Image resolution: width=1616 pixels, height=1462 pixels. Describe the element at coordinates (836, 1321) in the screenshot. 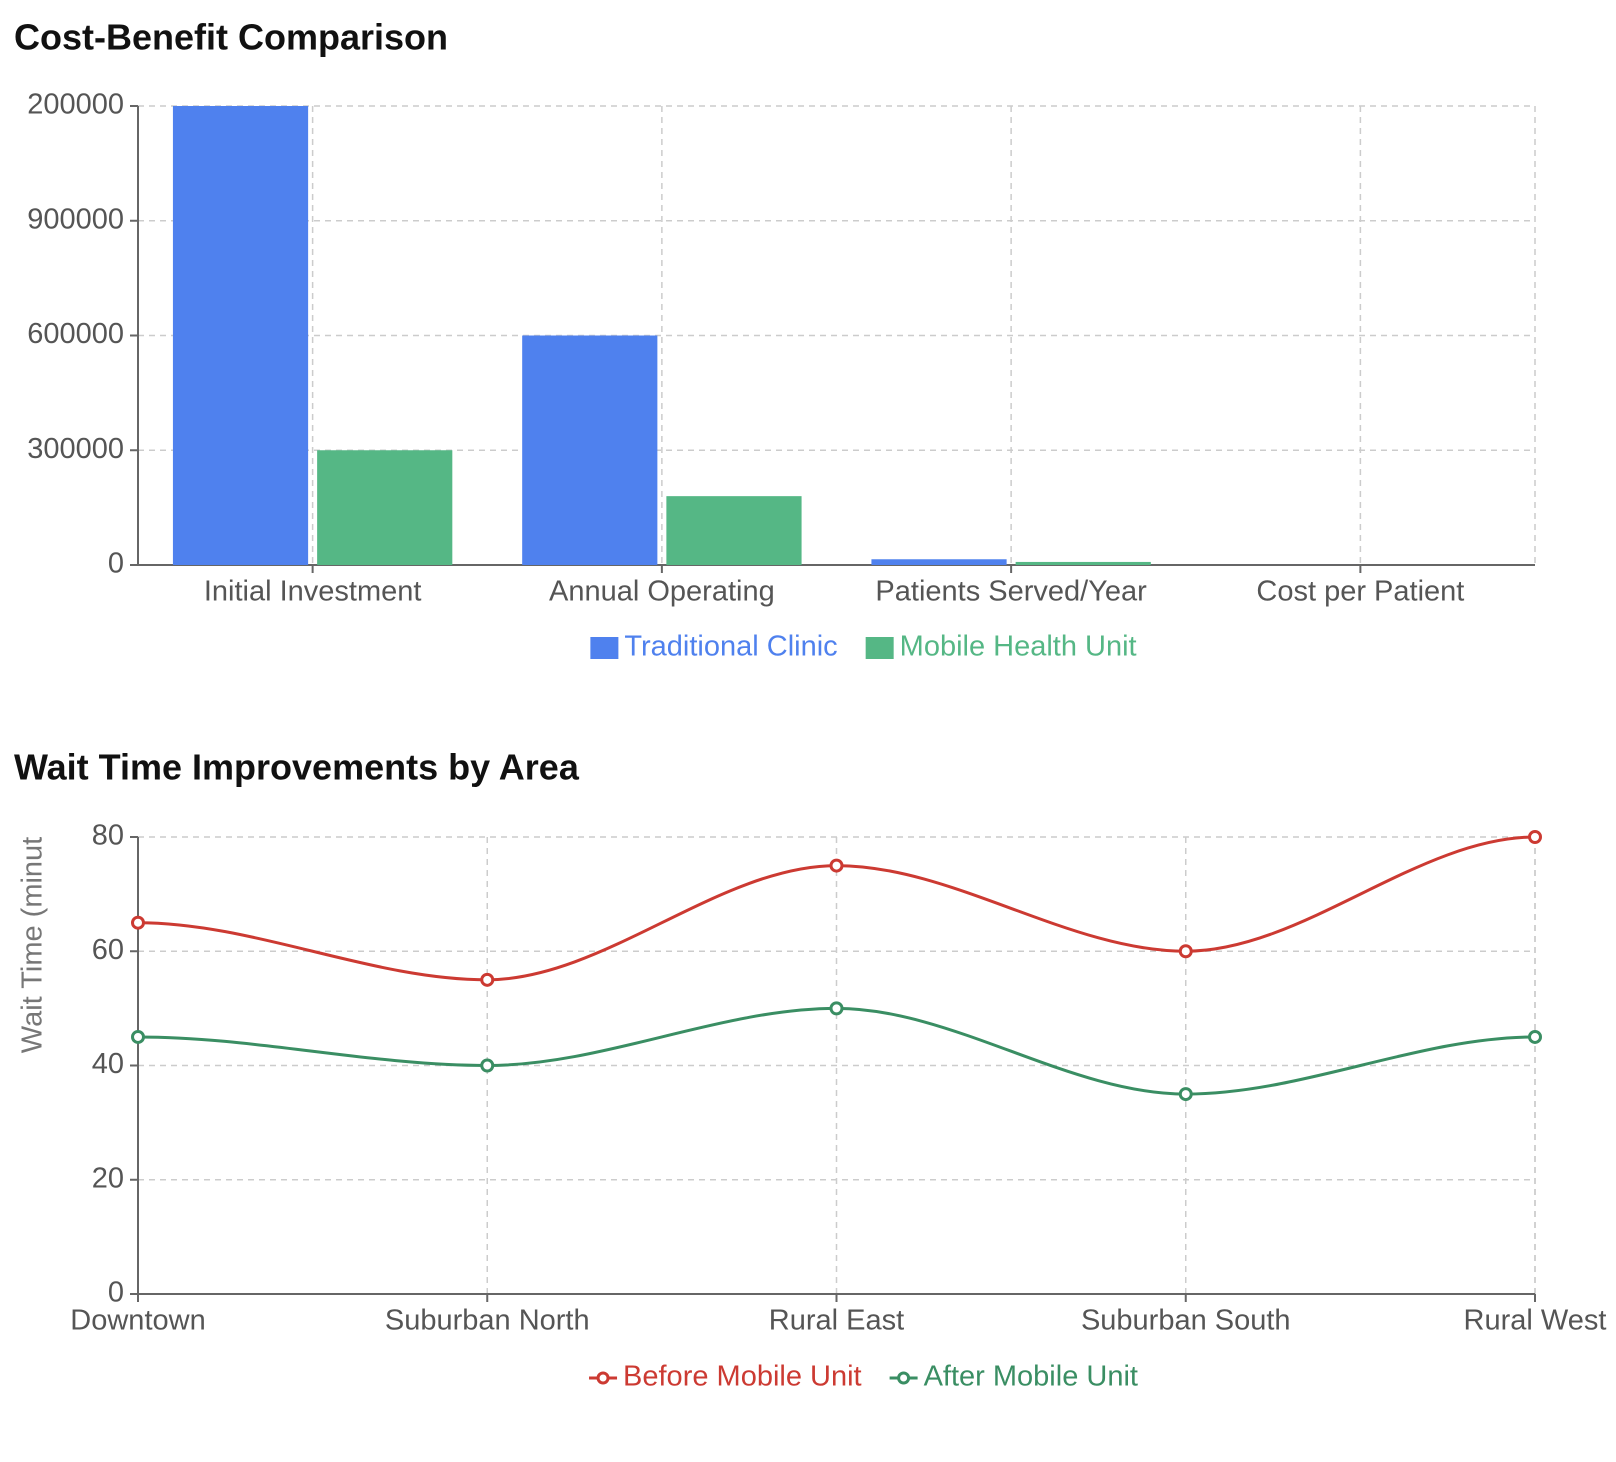

I see `x-tick-label: Rural East` at that location.